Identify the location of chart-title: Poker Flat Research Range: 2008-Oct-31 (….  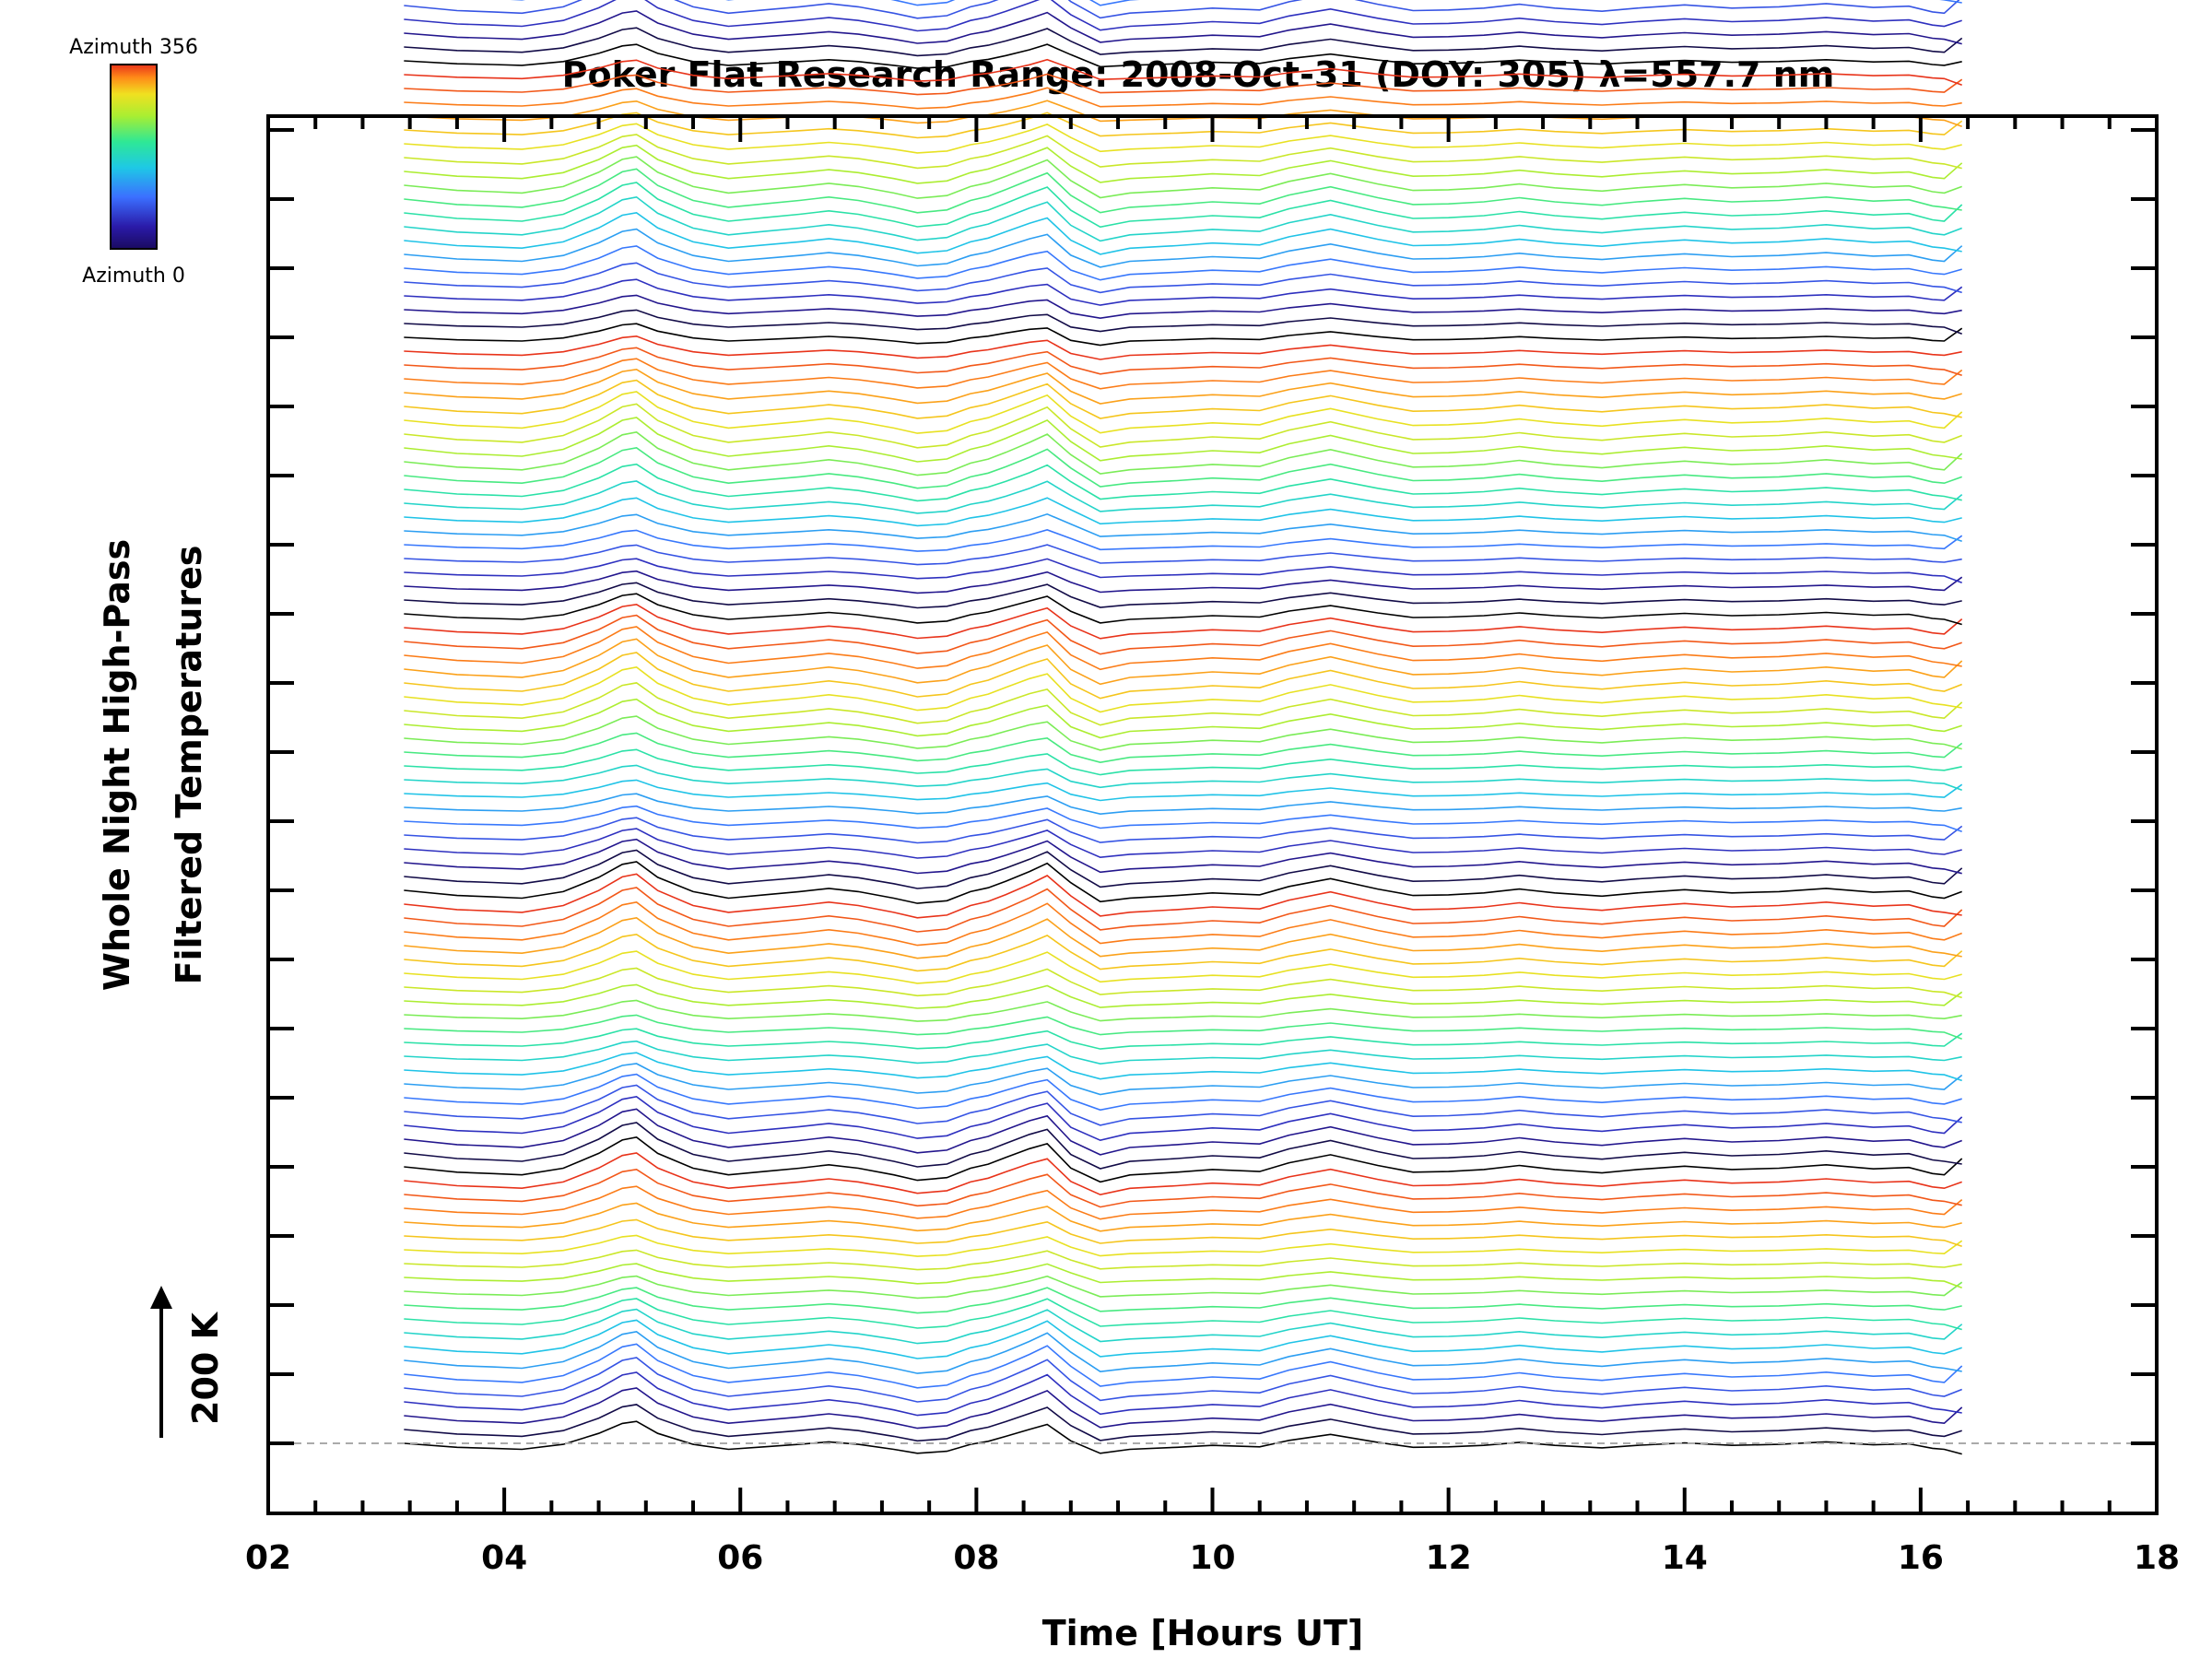
(1198, 74).